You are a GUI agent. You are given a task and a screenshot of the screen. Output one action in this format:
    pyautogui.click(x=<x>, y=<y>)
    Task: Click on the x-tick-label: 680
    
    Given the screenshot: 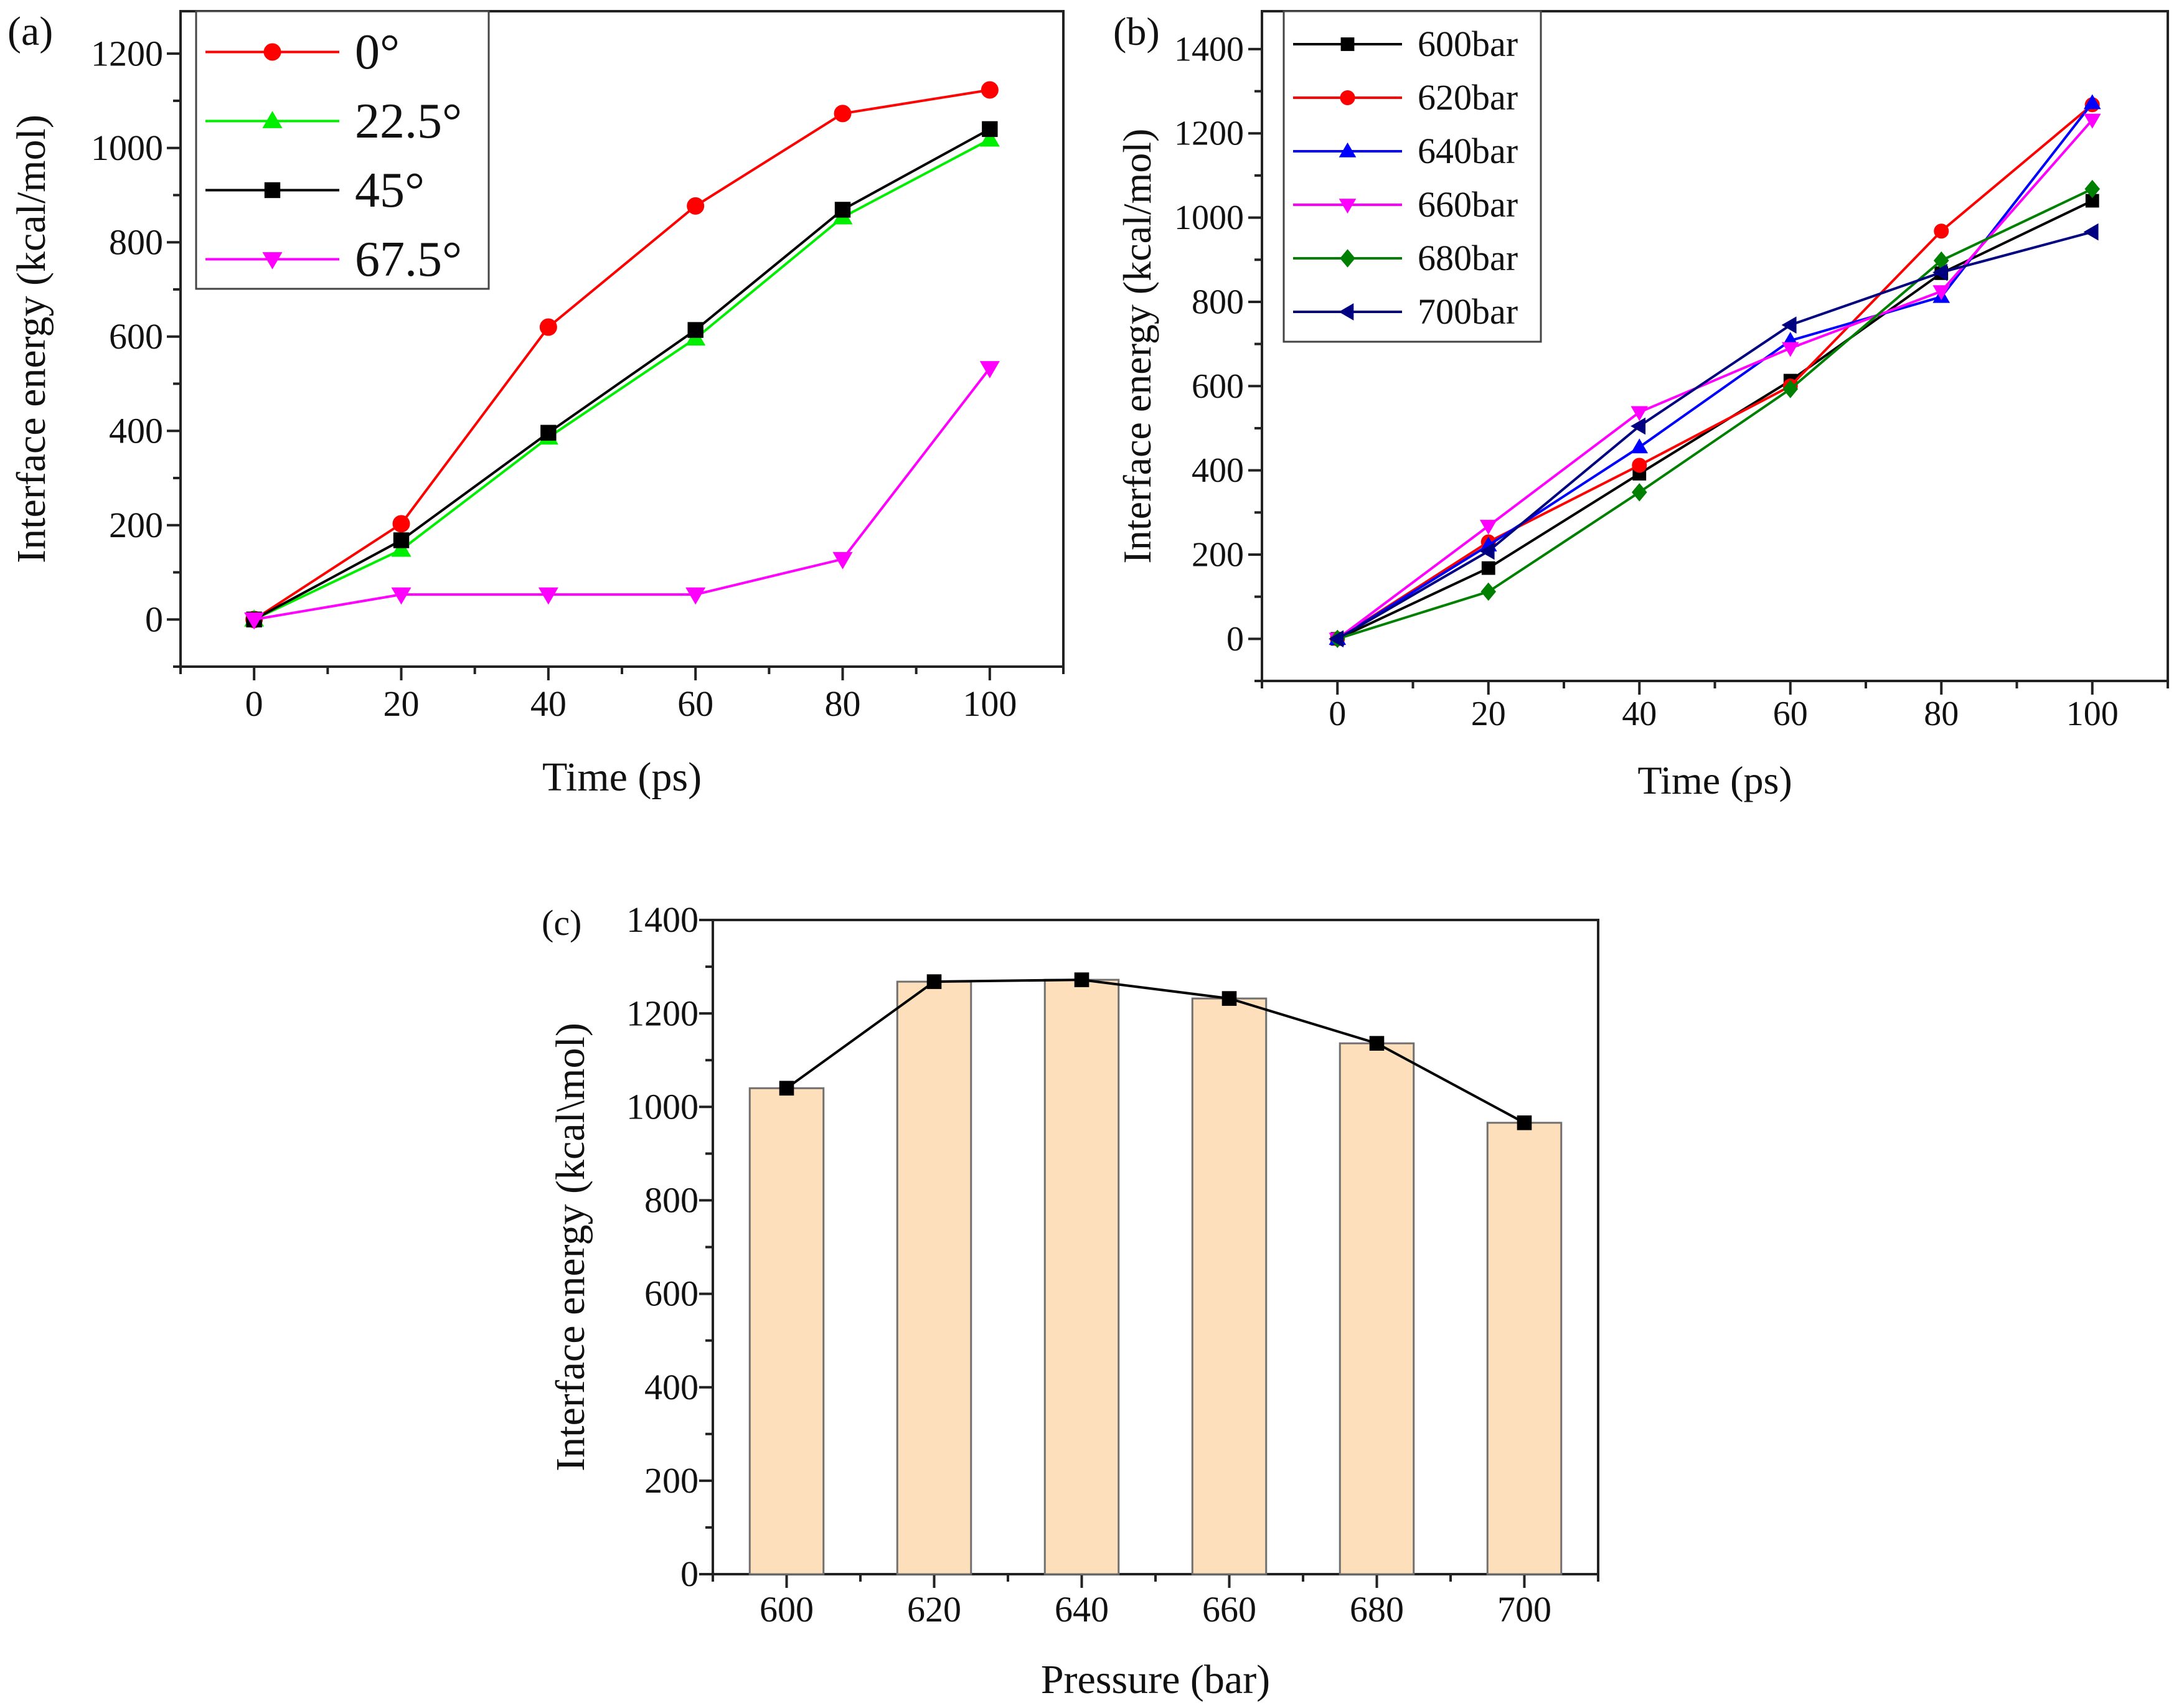 What is the action you would take?
    pyautogui.click(x=1377, y=1610)
    